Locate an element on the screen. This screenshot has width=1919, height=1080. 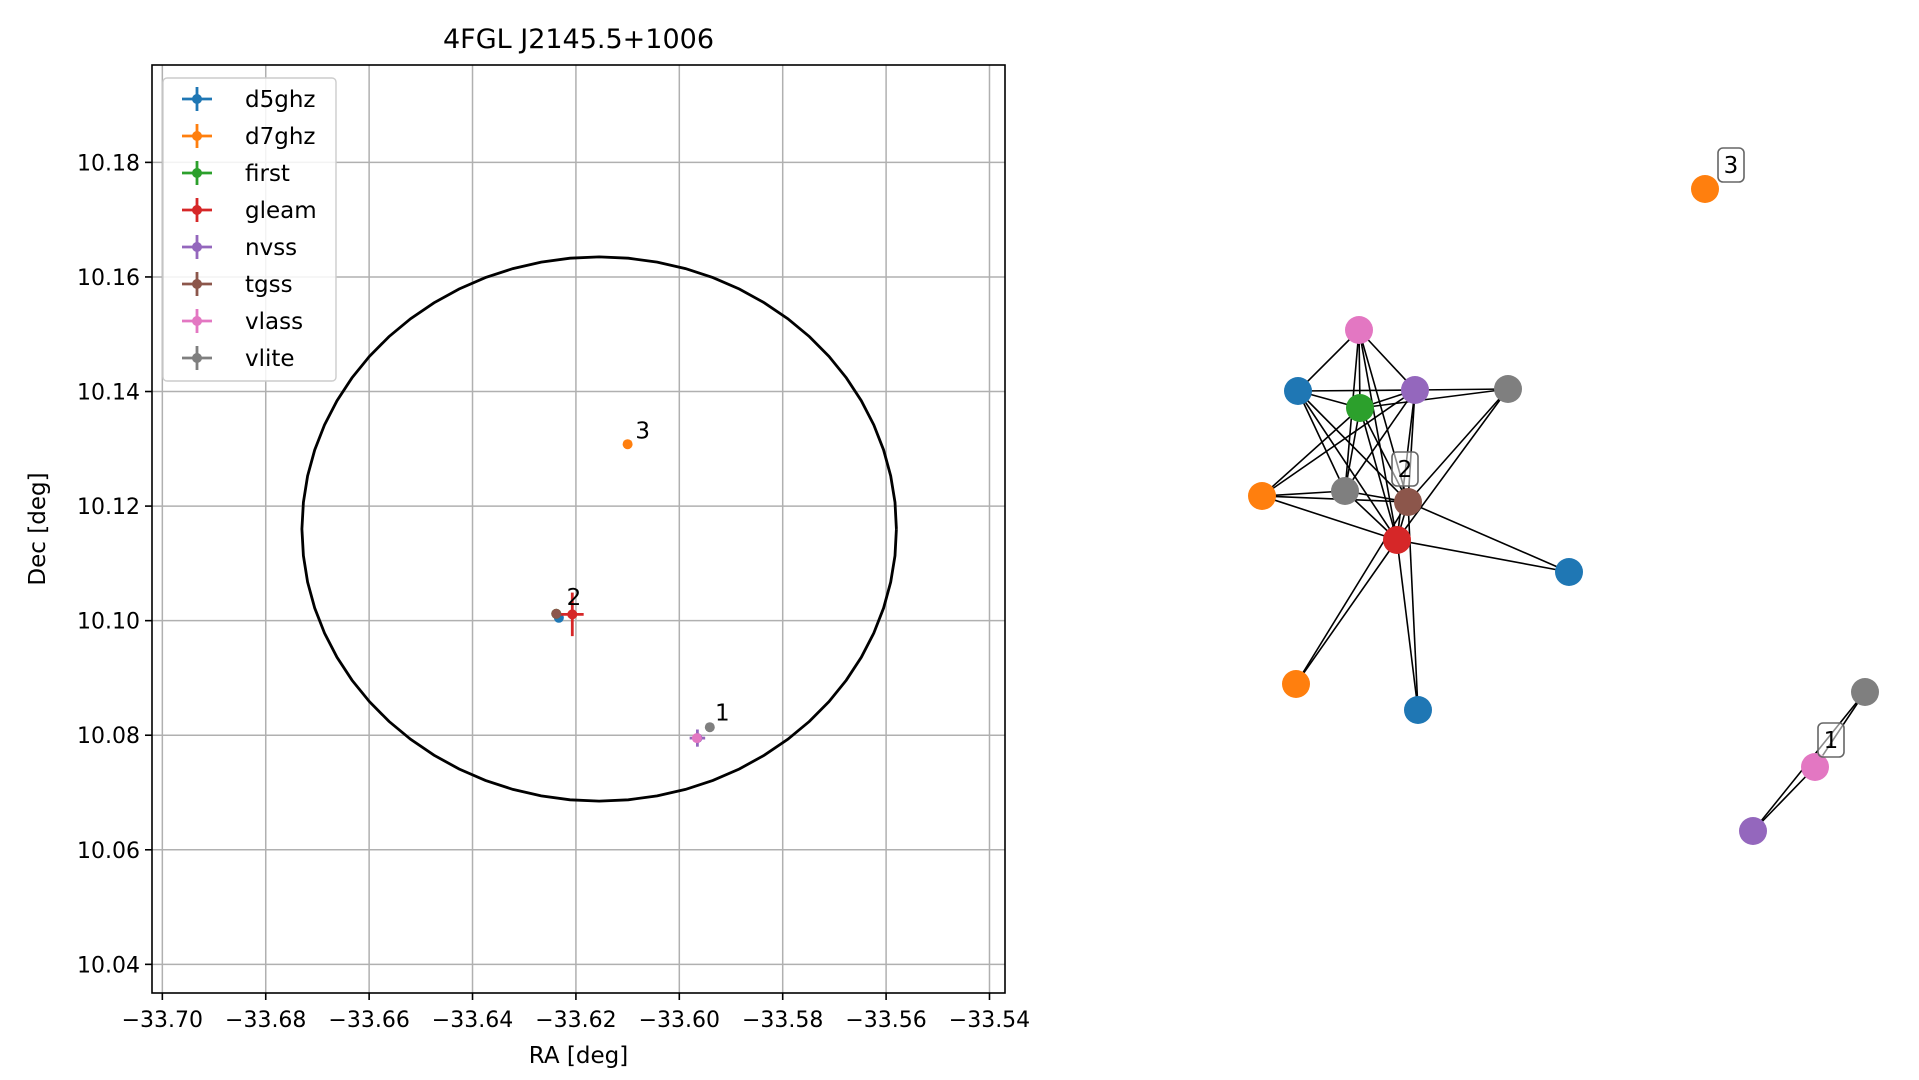
chart-title: 4FGL J2145.5+1006 is located at coordinates (578, 39).